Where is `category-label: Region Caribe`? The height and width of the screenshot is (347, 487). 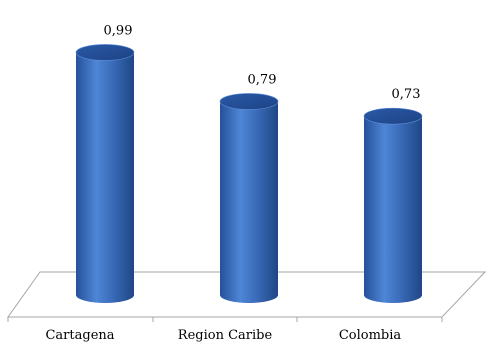
category-label: Region Caribe is located at coordinates (225, 335).